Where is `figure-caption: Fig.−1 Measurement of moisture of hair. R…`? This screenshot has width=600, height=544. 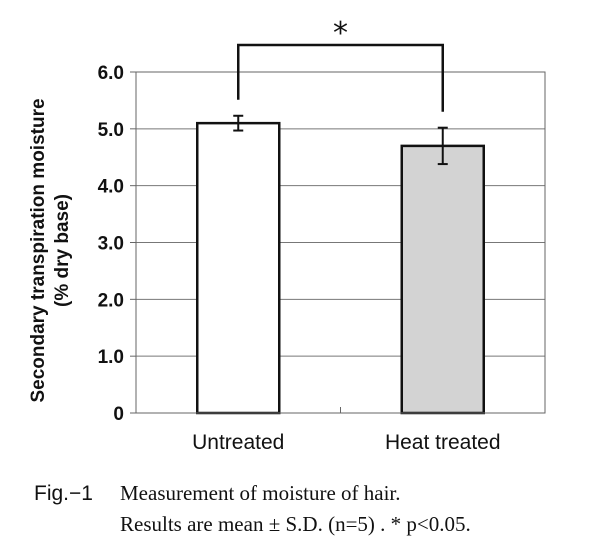 figure-caption: Fig.−1 Measurement of moisture of hair. R… is located at coordinates (252, 509).